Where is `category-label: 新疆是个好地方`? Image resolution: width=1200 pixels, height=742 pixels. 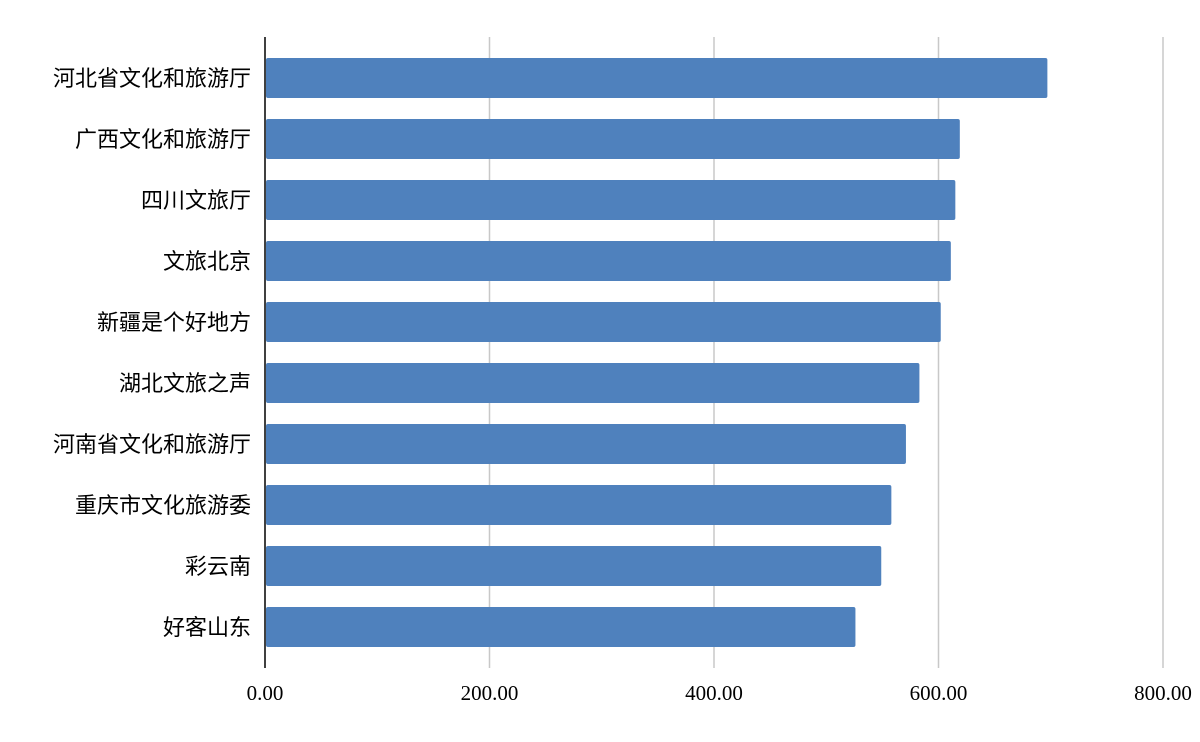 category-label: 新疆是个好地方 is located at coordinates (174, 323).